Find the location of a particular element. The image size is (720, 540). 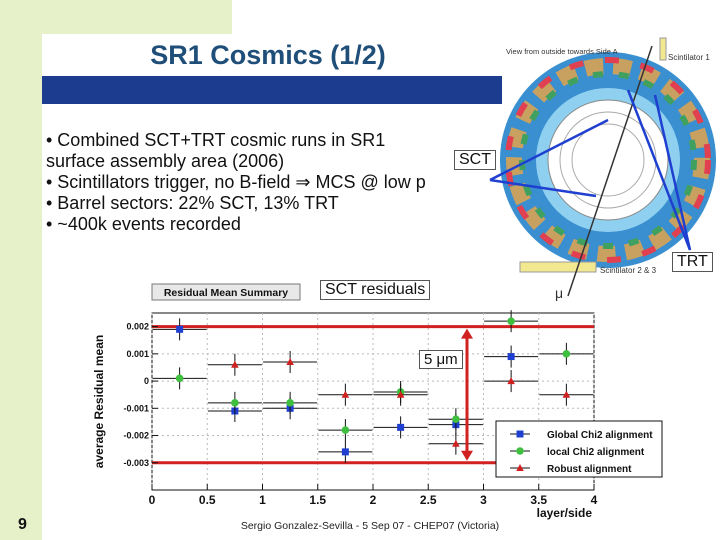

sct-layer is located at coordinates (608, 160).